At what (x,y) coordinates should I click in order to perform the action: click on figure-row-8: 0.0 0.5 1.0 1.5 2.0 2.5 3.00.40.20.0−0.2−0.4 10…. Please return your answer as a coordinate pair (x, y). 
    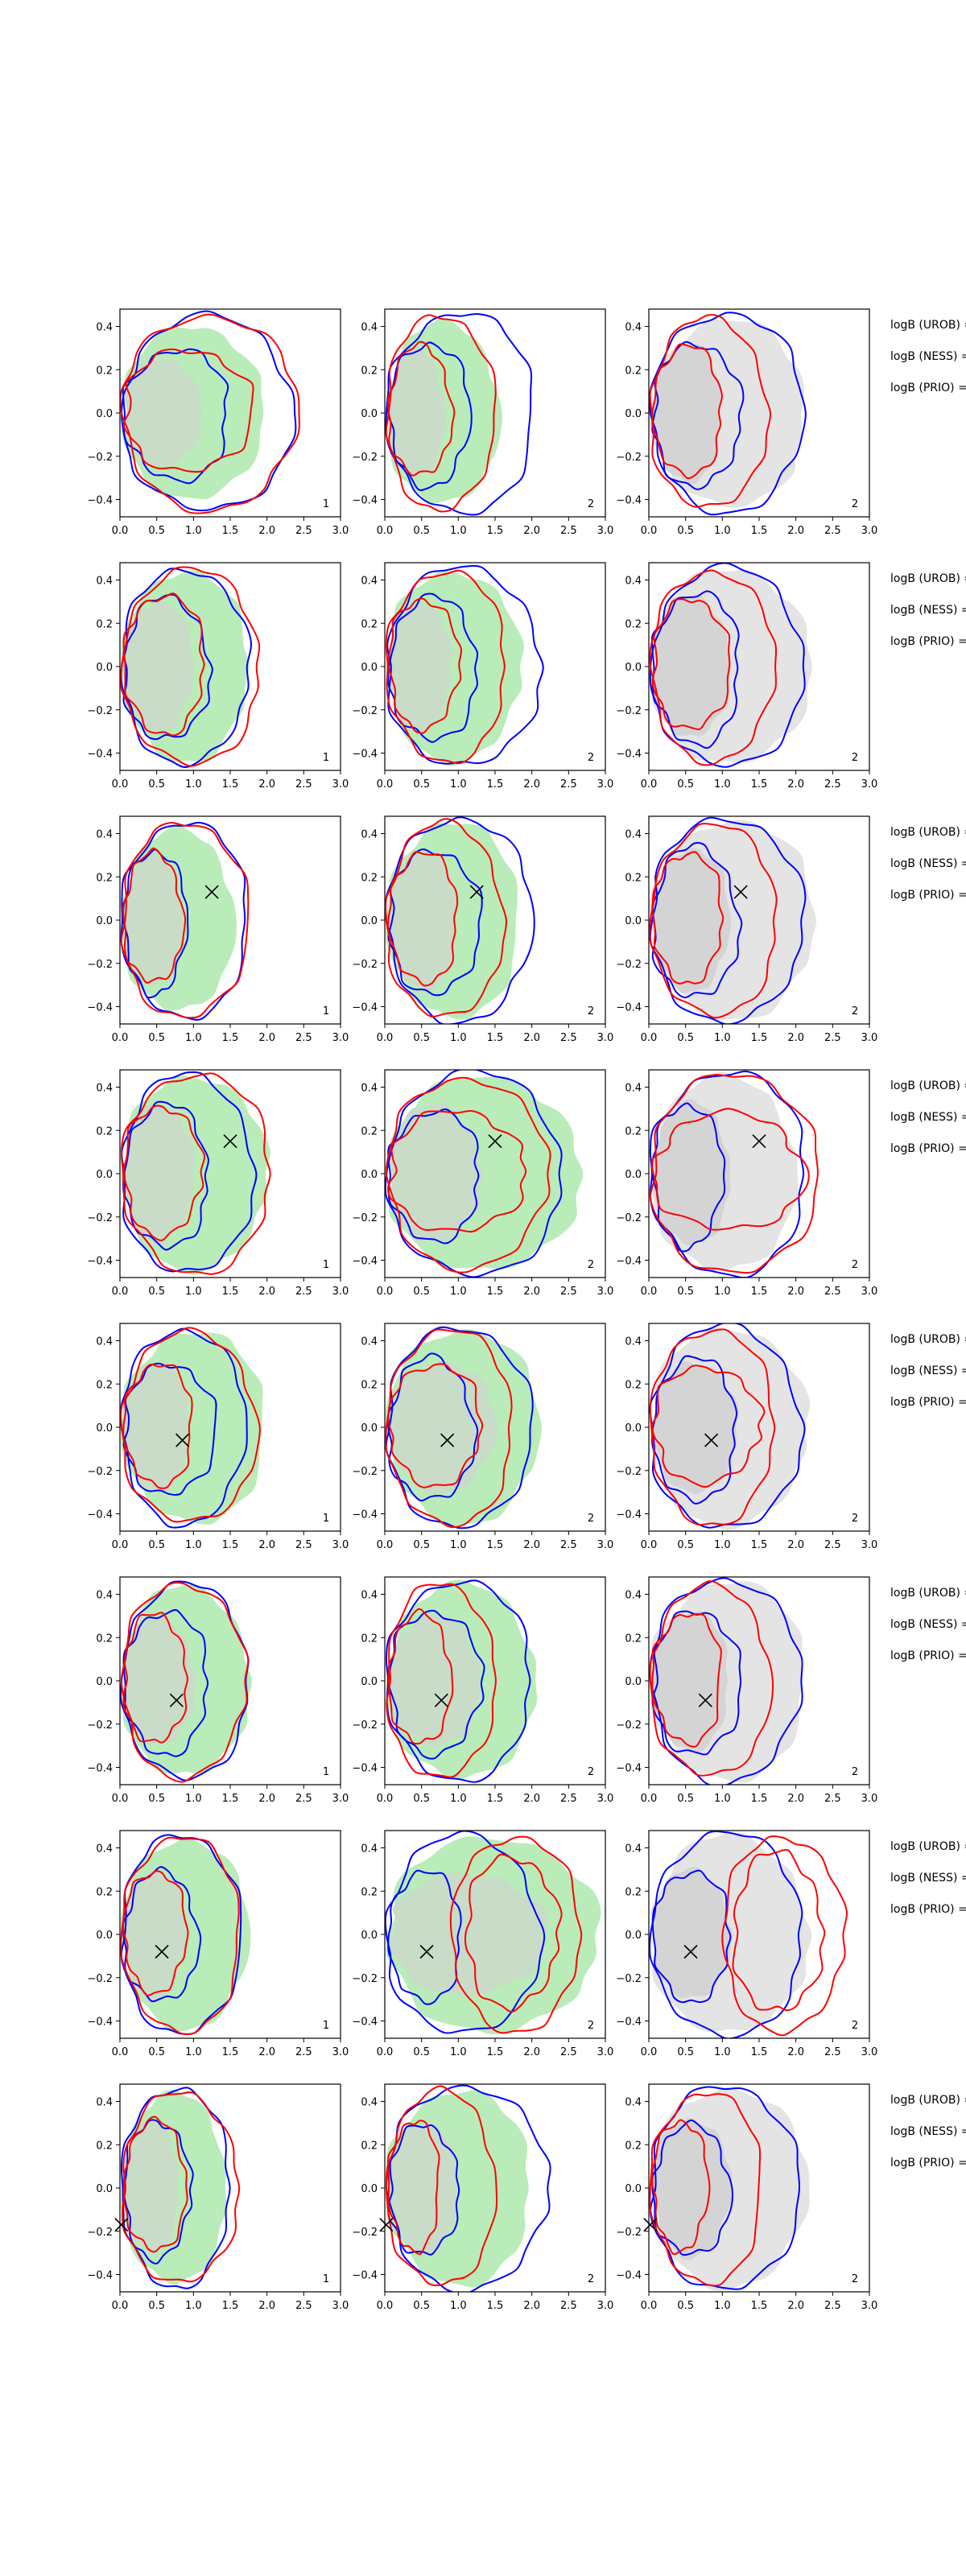
    Looking at the image, I should click on (526, 2197).